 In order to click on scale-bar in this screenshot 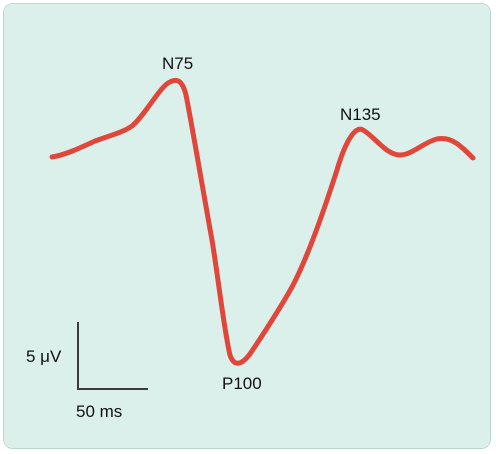, I will do `click(112, 356)`.